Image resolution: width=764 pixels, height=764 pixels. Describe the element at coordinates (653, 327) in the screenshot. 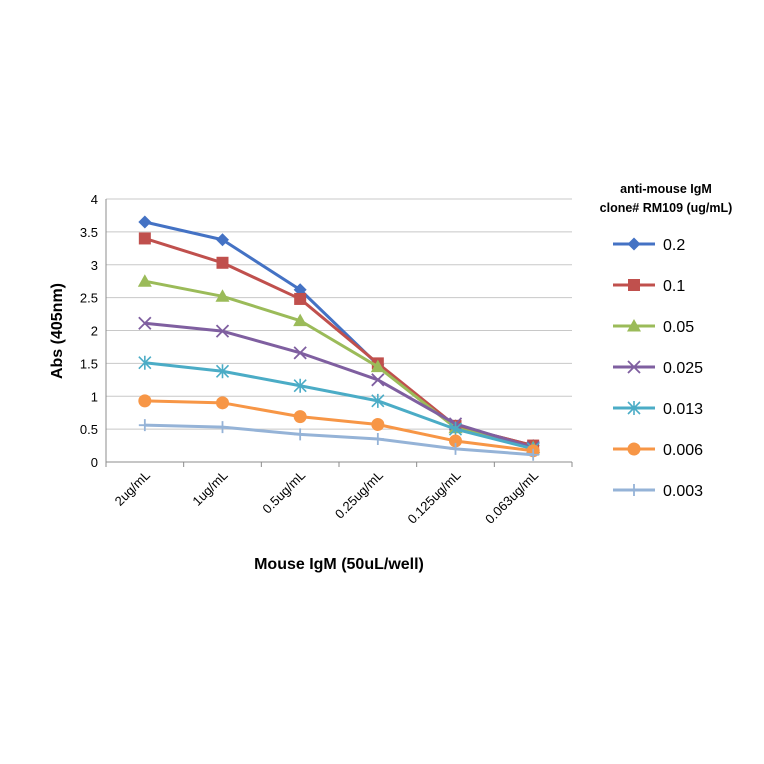

I see `legend-item-0.05: 0.05` at that location.